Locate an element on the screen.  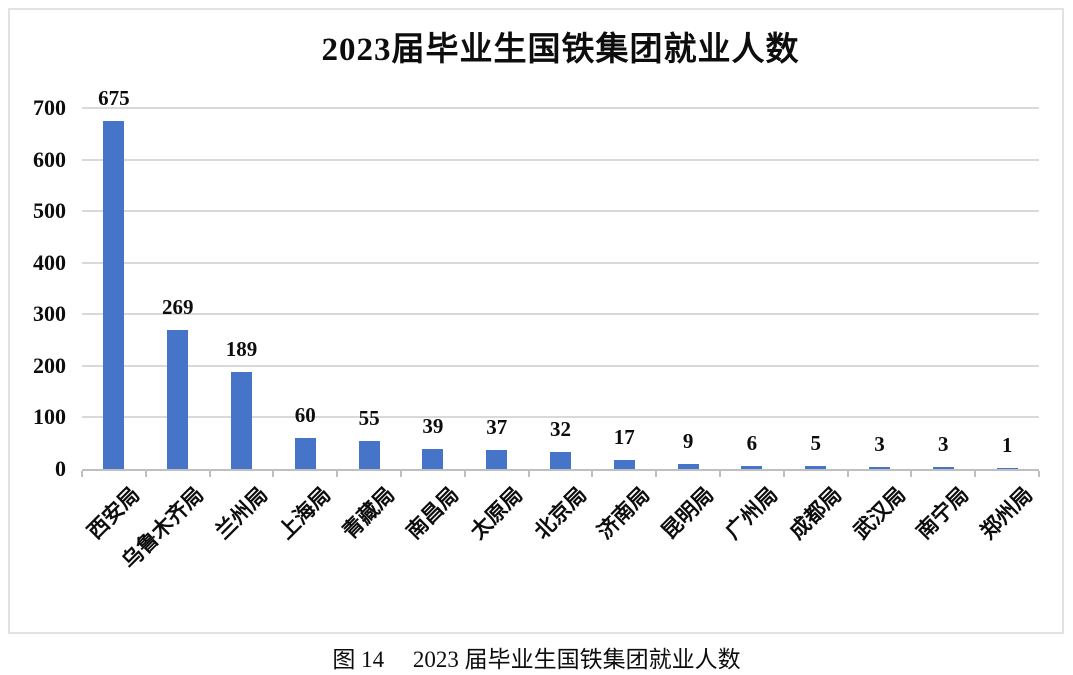
x-axis-line is located at coordinates (560, 470).